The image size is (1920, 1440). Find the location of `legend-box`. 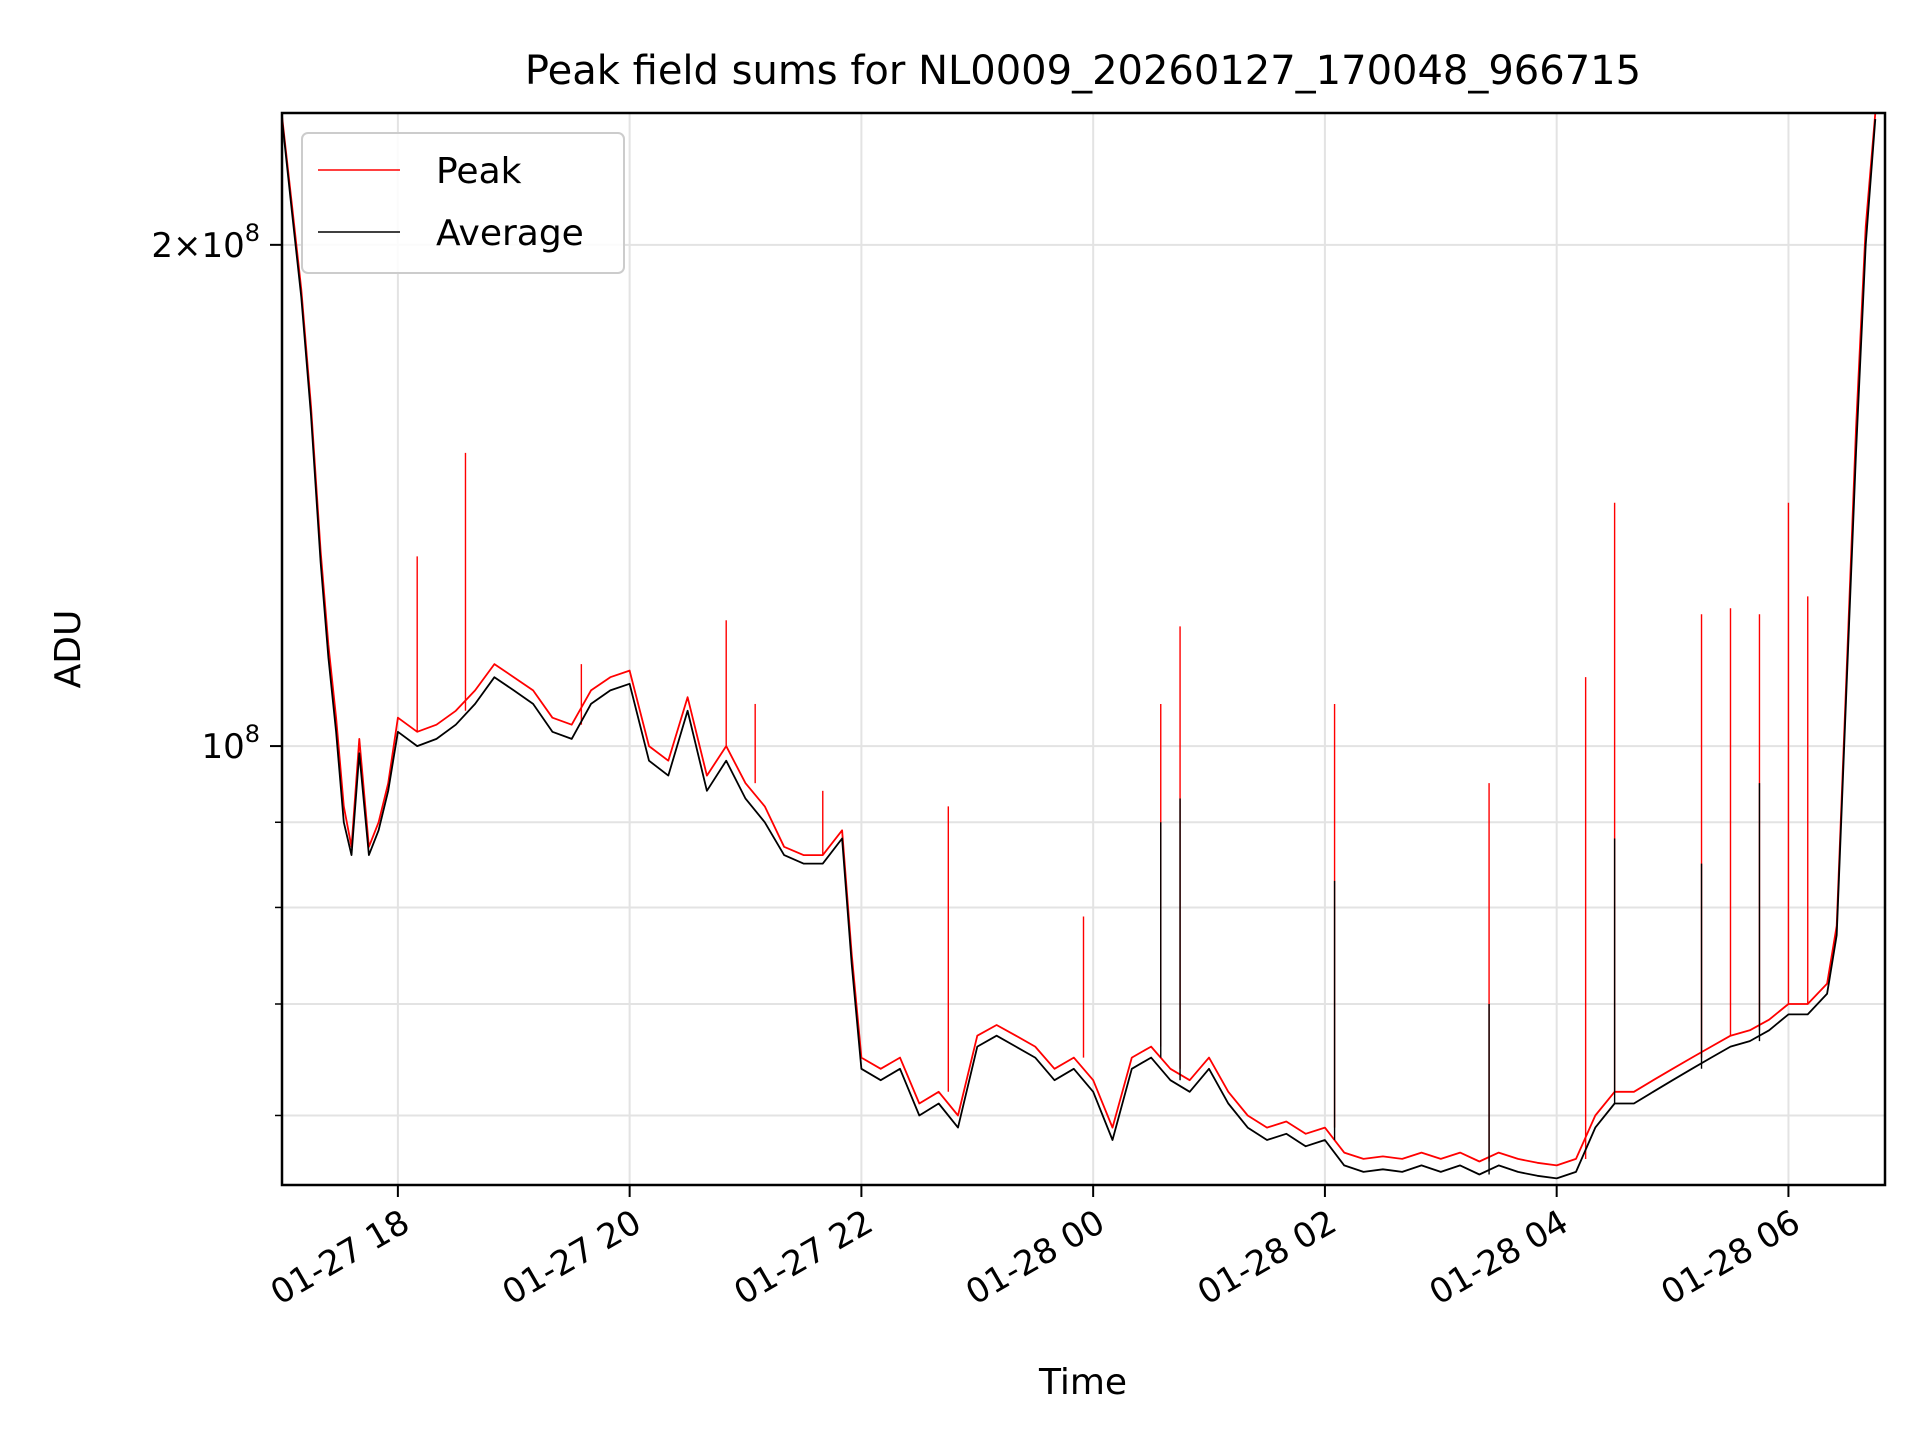

legend-box is located at coordinates (463, 203).